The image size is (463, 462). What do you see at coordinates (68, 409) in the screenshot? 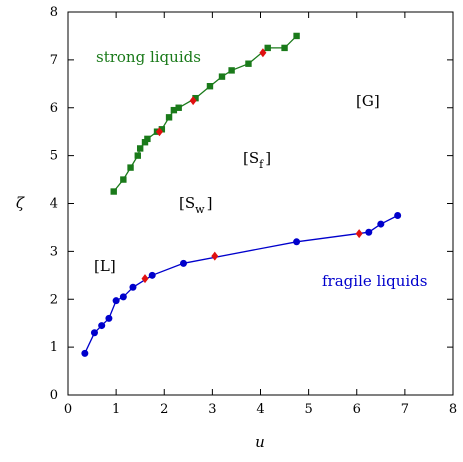
I see `x-tick-label: 0` at bounding box center [68, 409].